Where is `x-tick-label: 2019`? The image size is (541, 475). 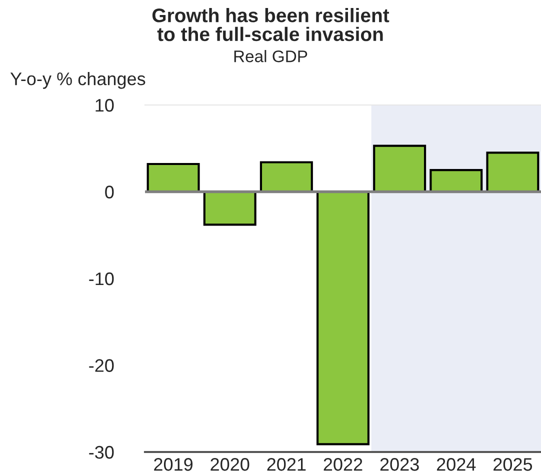
x-tick-label: 2019 is located at coordinates (173, 464).